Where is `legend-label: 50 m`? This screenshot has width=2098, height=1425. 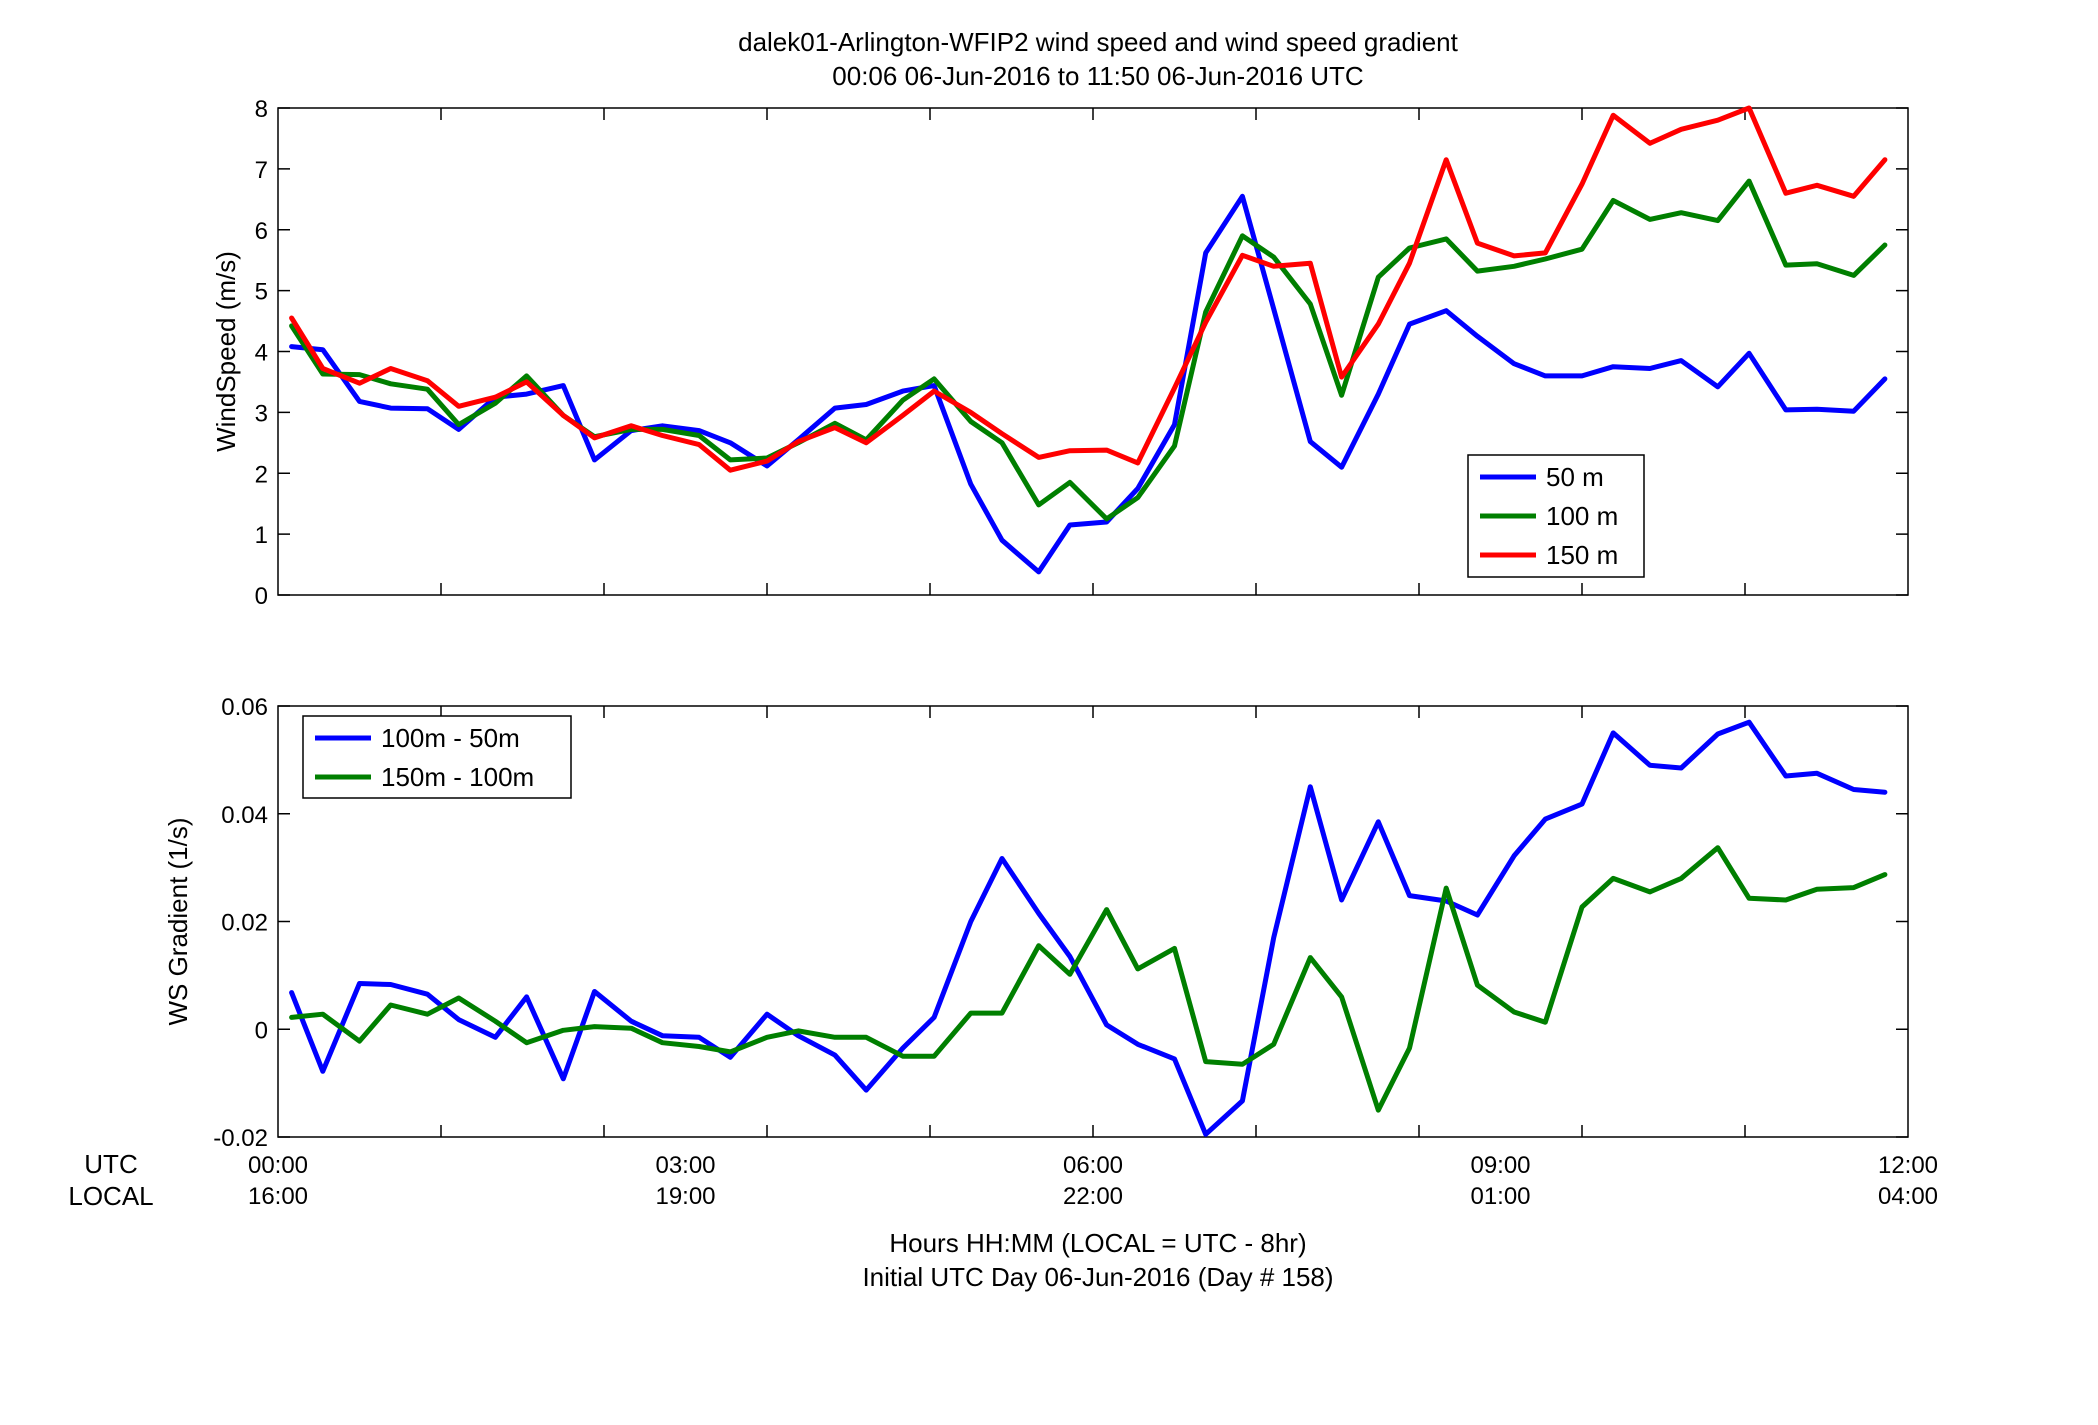
legend-label: 50 m is located at coordinates (1575, 477).